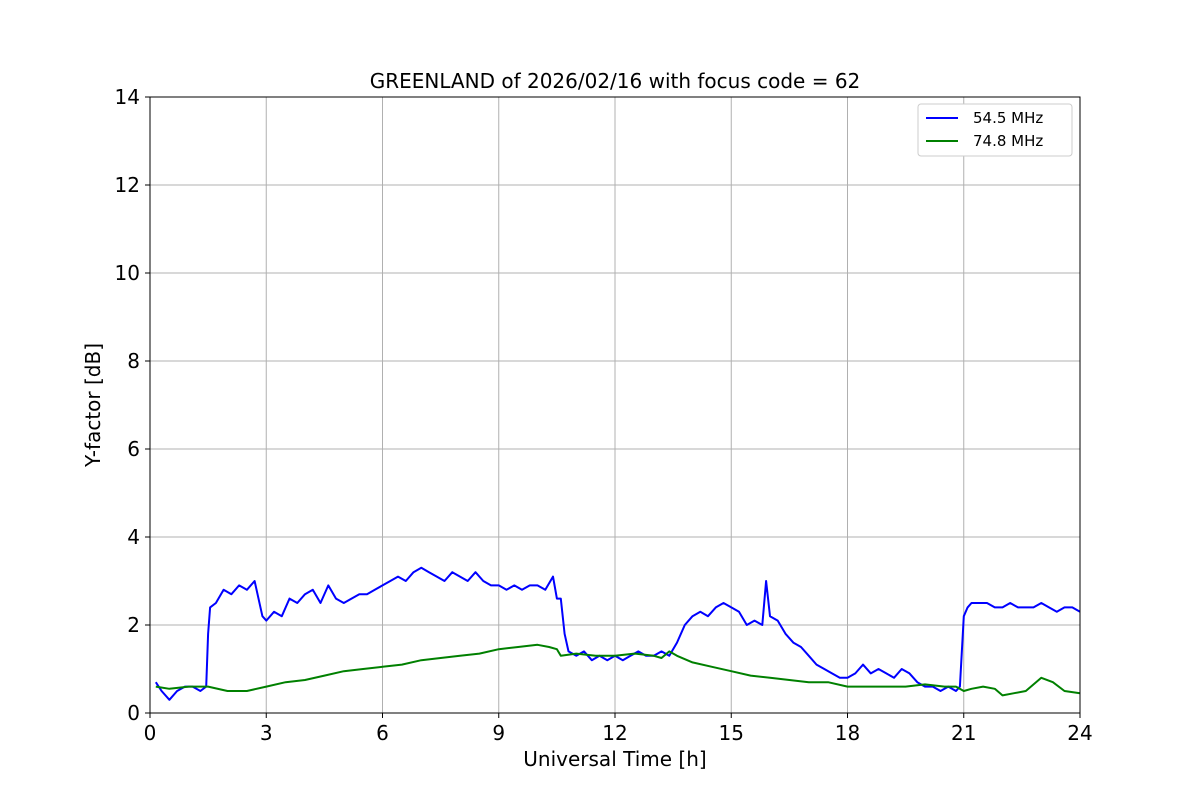  Describe the element at coordinates (93, 405) in the screenshot. I see `y-axis-label: Y-factor [dB]` at that location.